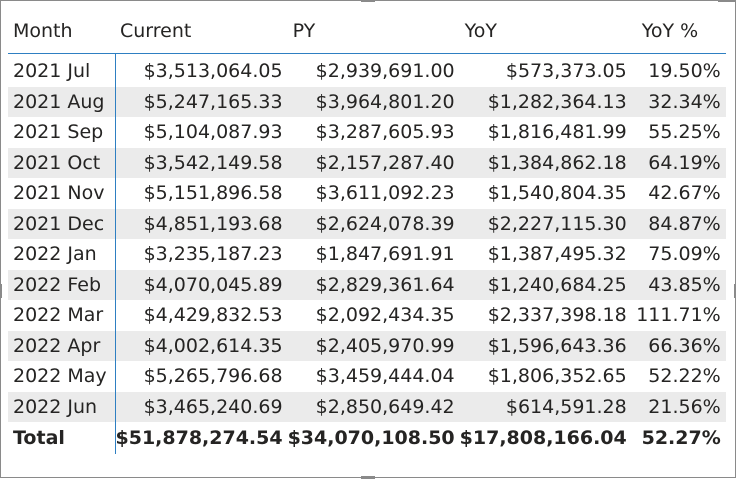 The width and height of the screenshot is (736, 479). Describe the element at coordinates (557, 376) in the screenshot. I see `cell-yoy: $1,806,352.65` at that location.